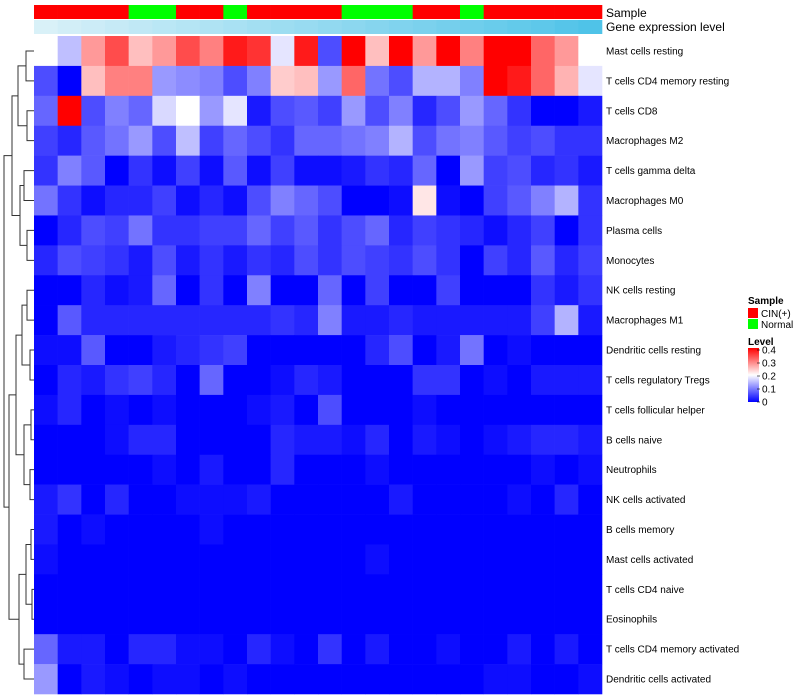  I want to click on row-label: B cells memory, so click(640, 530).